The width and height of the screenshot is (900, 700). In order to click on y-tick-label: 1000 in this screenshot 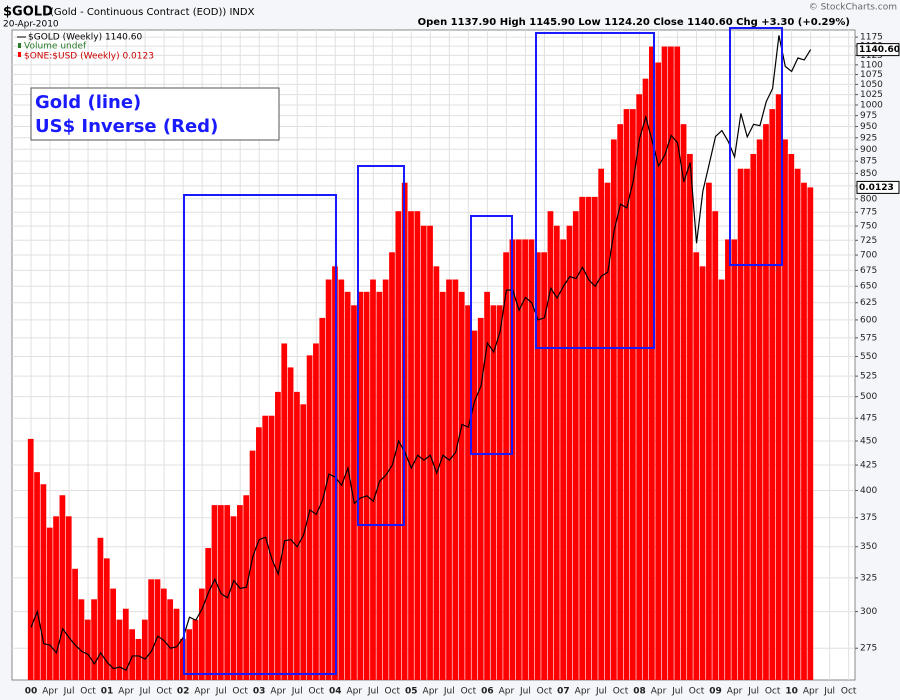, I will do `click(871, 105)`.